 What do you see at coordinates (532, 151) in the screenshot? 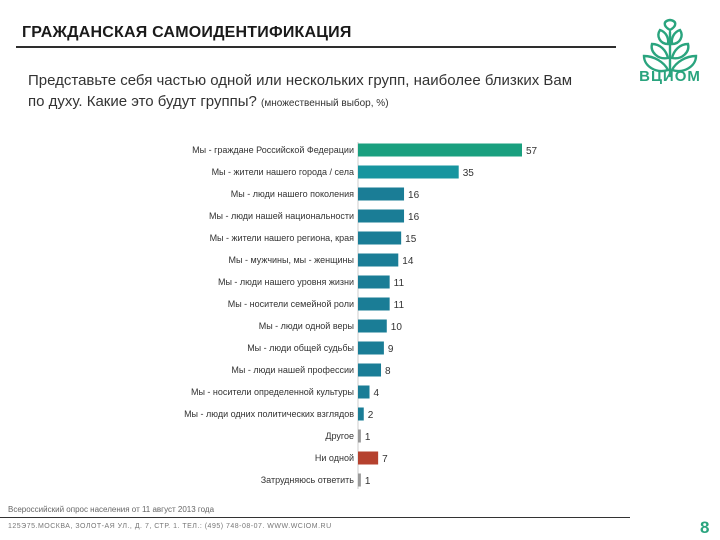
I see `value-label: 57` at bounding box center [532, 151].